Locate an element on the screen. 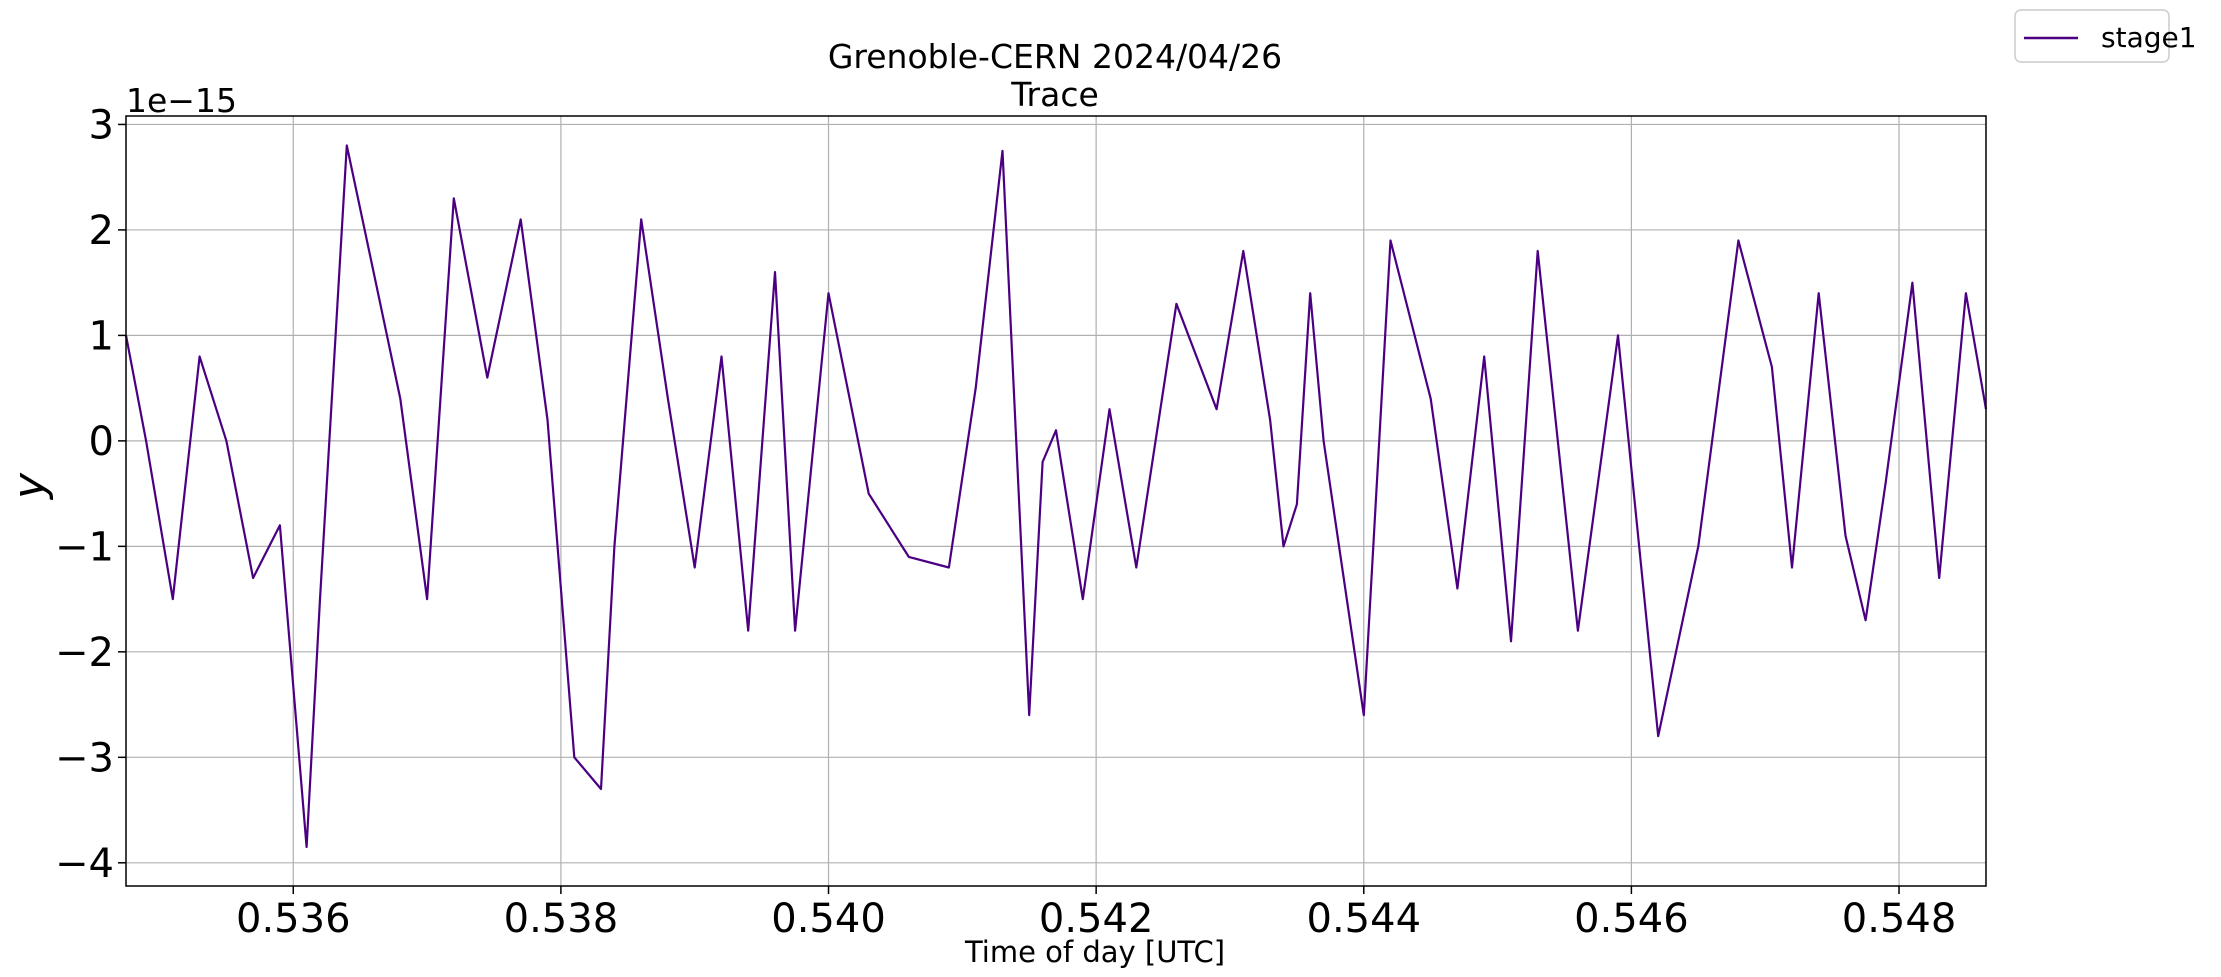 The width and height of the screenshot is (2221, 977). y-tick-label: 1 is located at coordinates (101, 336).